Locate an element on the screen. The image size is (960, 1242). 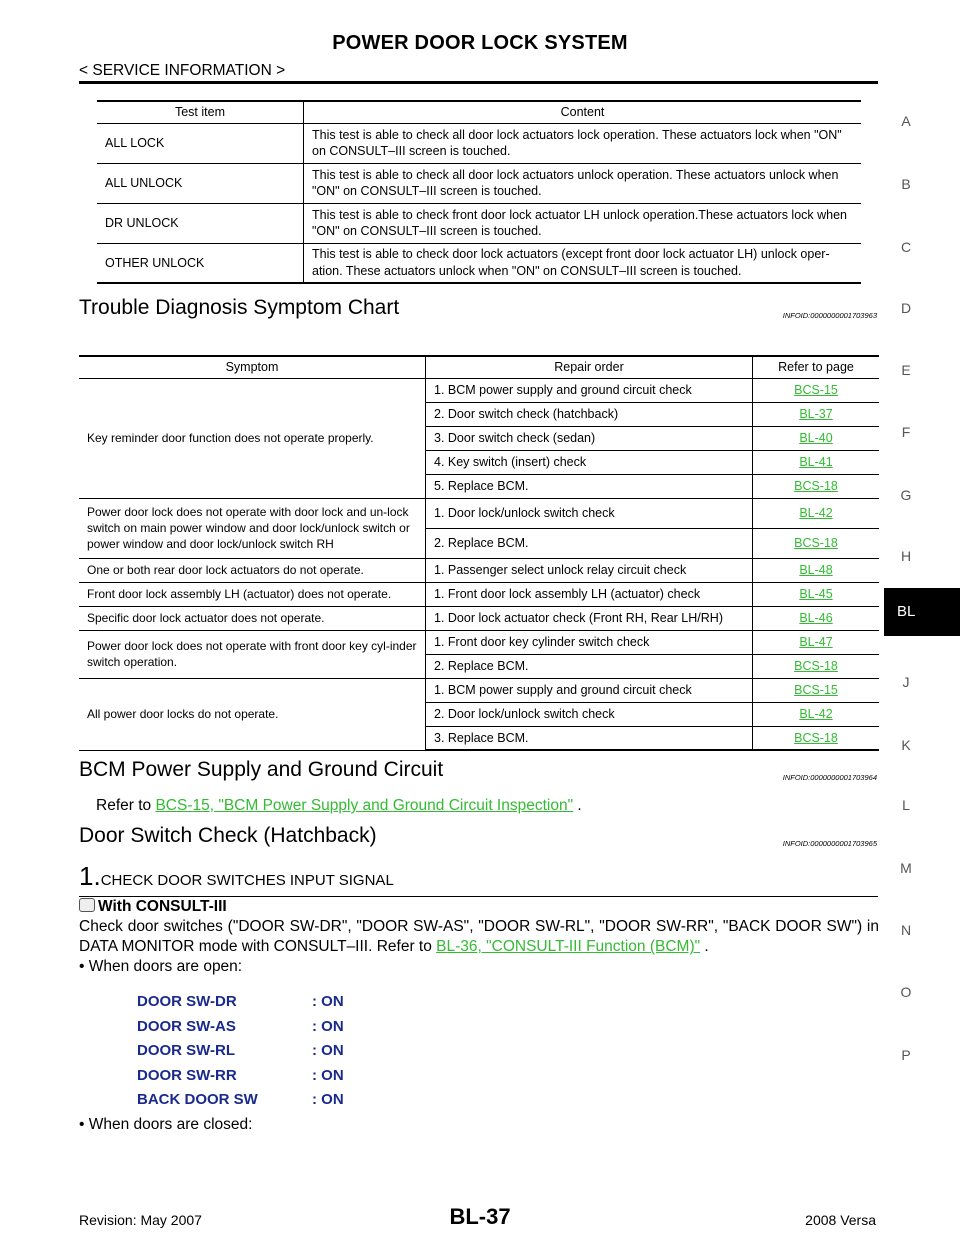
repair-order-cell: 1. Door lock/unlock switch check is located at coordinates (589, 513).